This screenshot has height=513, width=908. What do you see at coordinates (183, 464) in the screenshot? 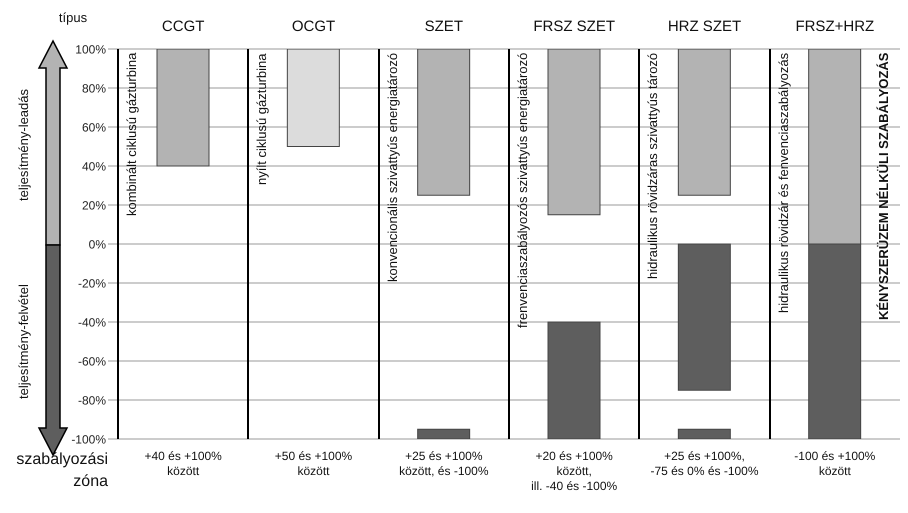
I see `text: +40 és +100% között` at bounding box center [183, 464].